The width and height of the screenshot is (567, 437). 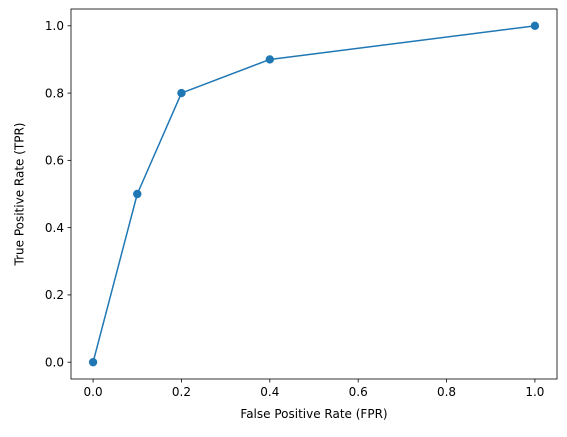 What do you see at coordinates (181, 392) in the screenshot?
I see `x-tick-label: 0.2` at bounding box center [181, 392].